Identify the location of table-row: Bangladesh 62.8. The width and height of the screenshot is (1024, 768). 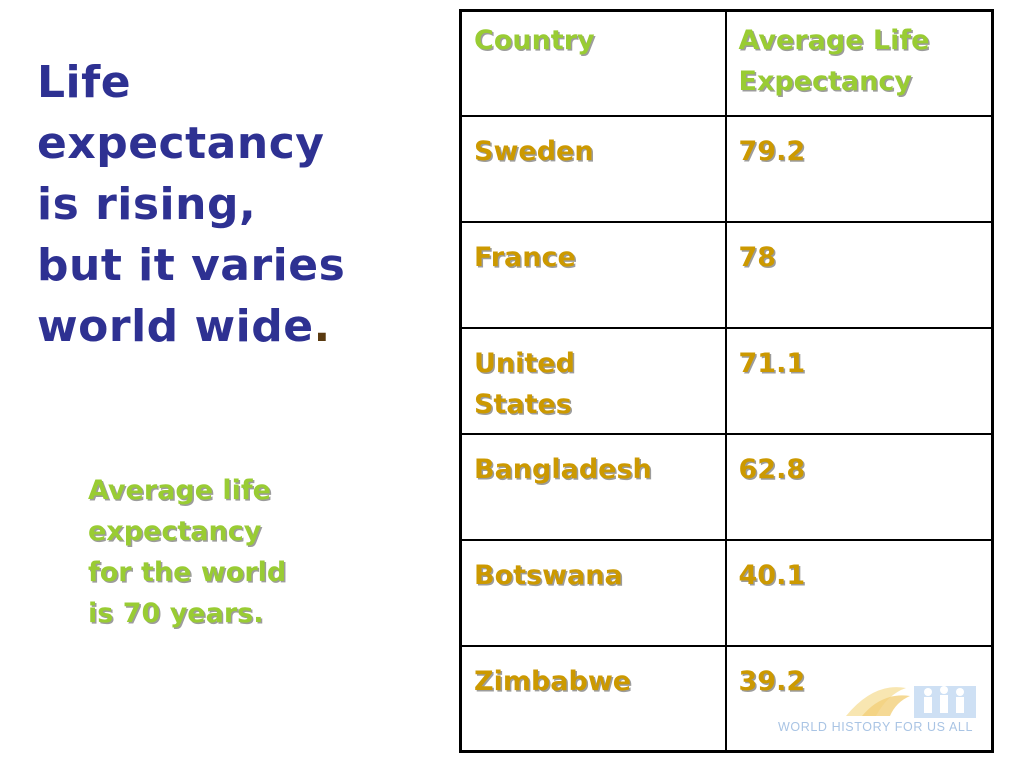
(726, 486).